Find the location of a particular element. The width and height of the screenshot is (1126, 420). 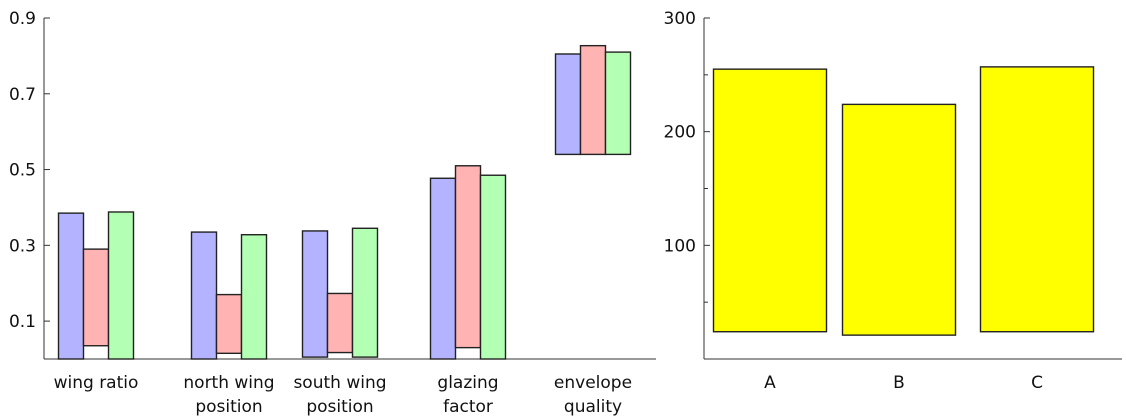

left-y-tick-label: 0.1 is located at coordinates (22, 322).